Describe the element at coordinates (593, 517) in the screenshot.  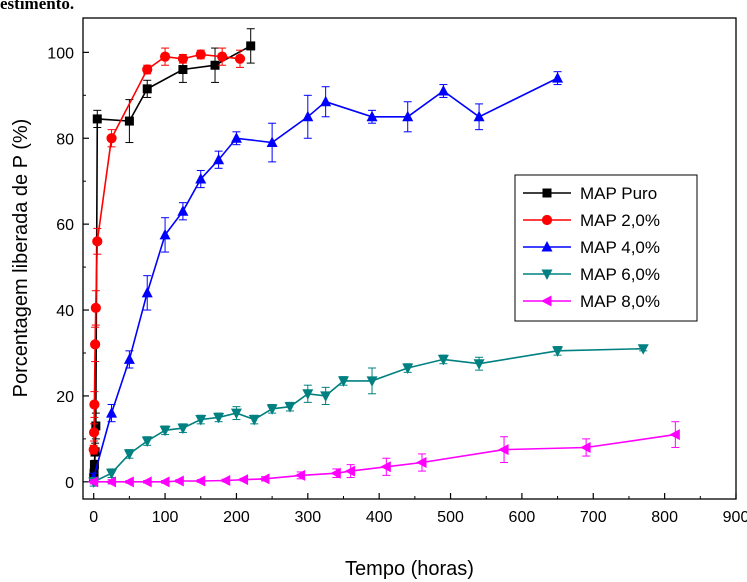
I see `x-tick-label: 700` at that location.